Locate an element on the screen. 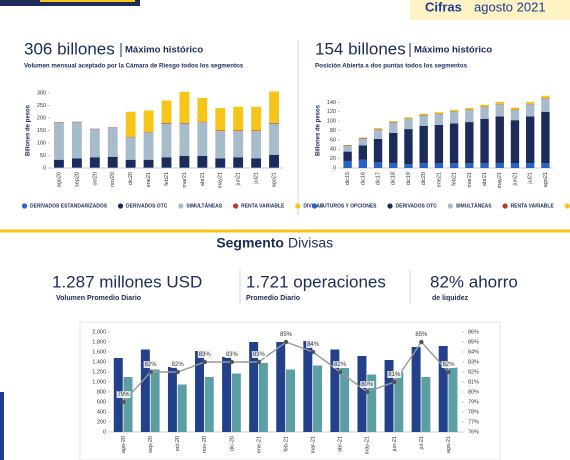  legend-swatch is located at coordinates (181, 206).